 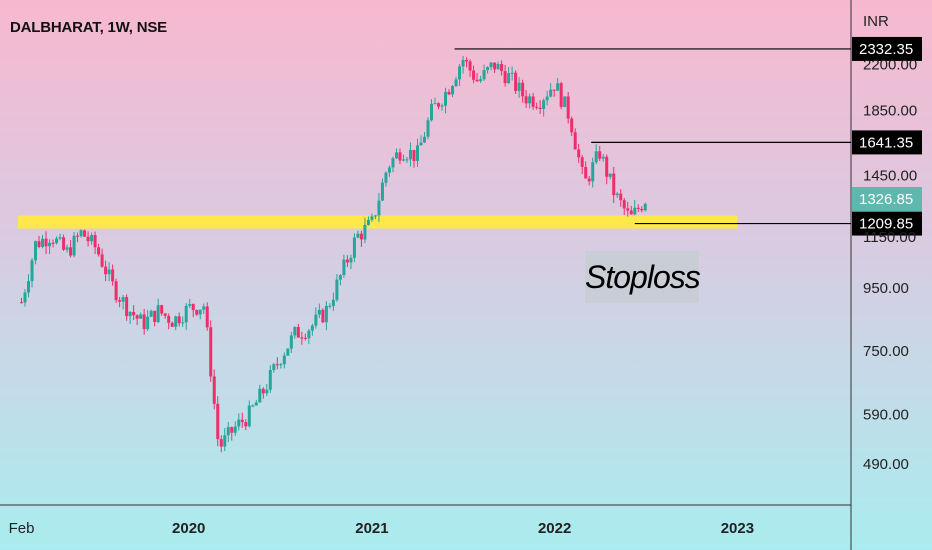 What do you see at coordinates (886, 288) in the screenshot?
I see `y-tick-label: 950.00` at bounding box center [886, 288].